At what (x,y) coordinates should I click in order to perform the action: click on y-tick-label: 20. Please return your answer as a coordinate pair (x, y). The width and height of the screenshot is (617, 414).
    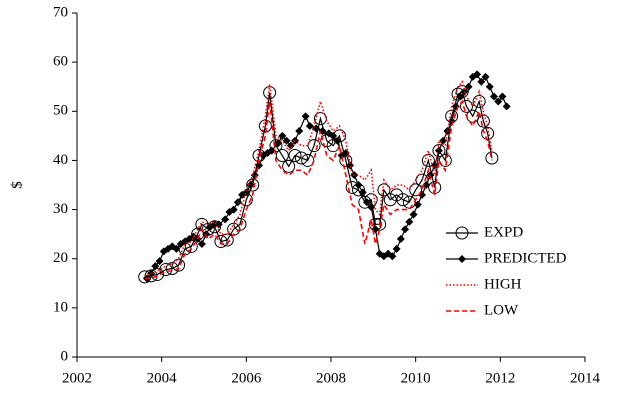
    Looking at the image, I should click on (60, 258).